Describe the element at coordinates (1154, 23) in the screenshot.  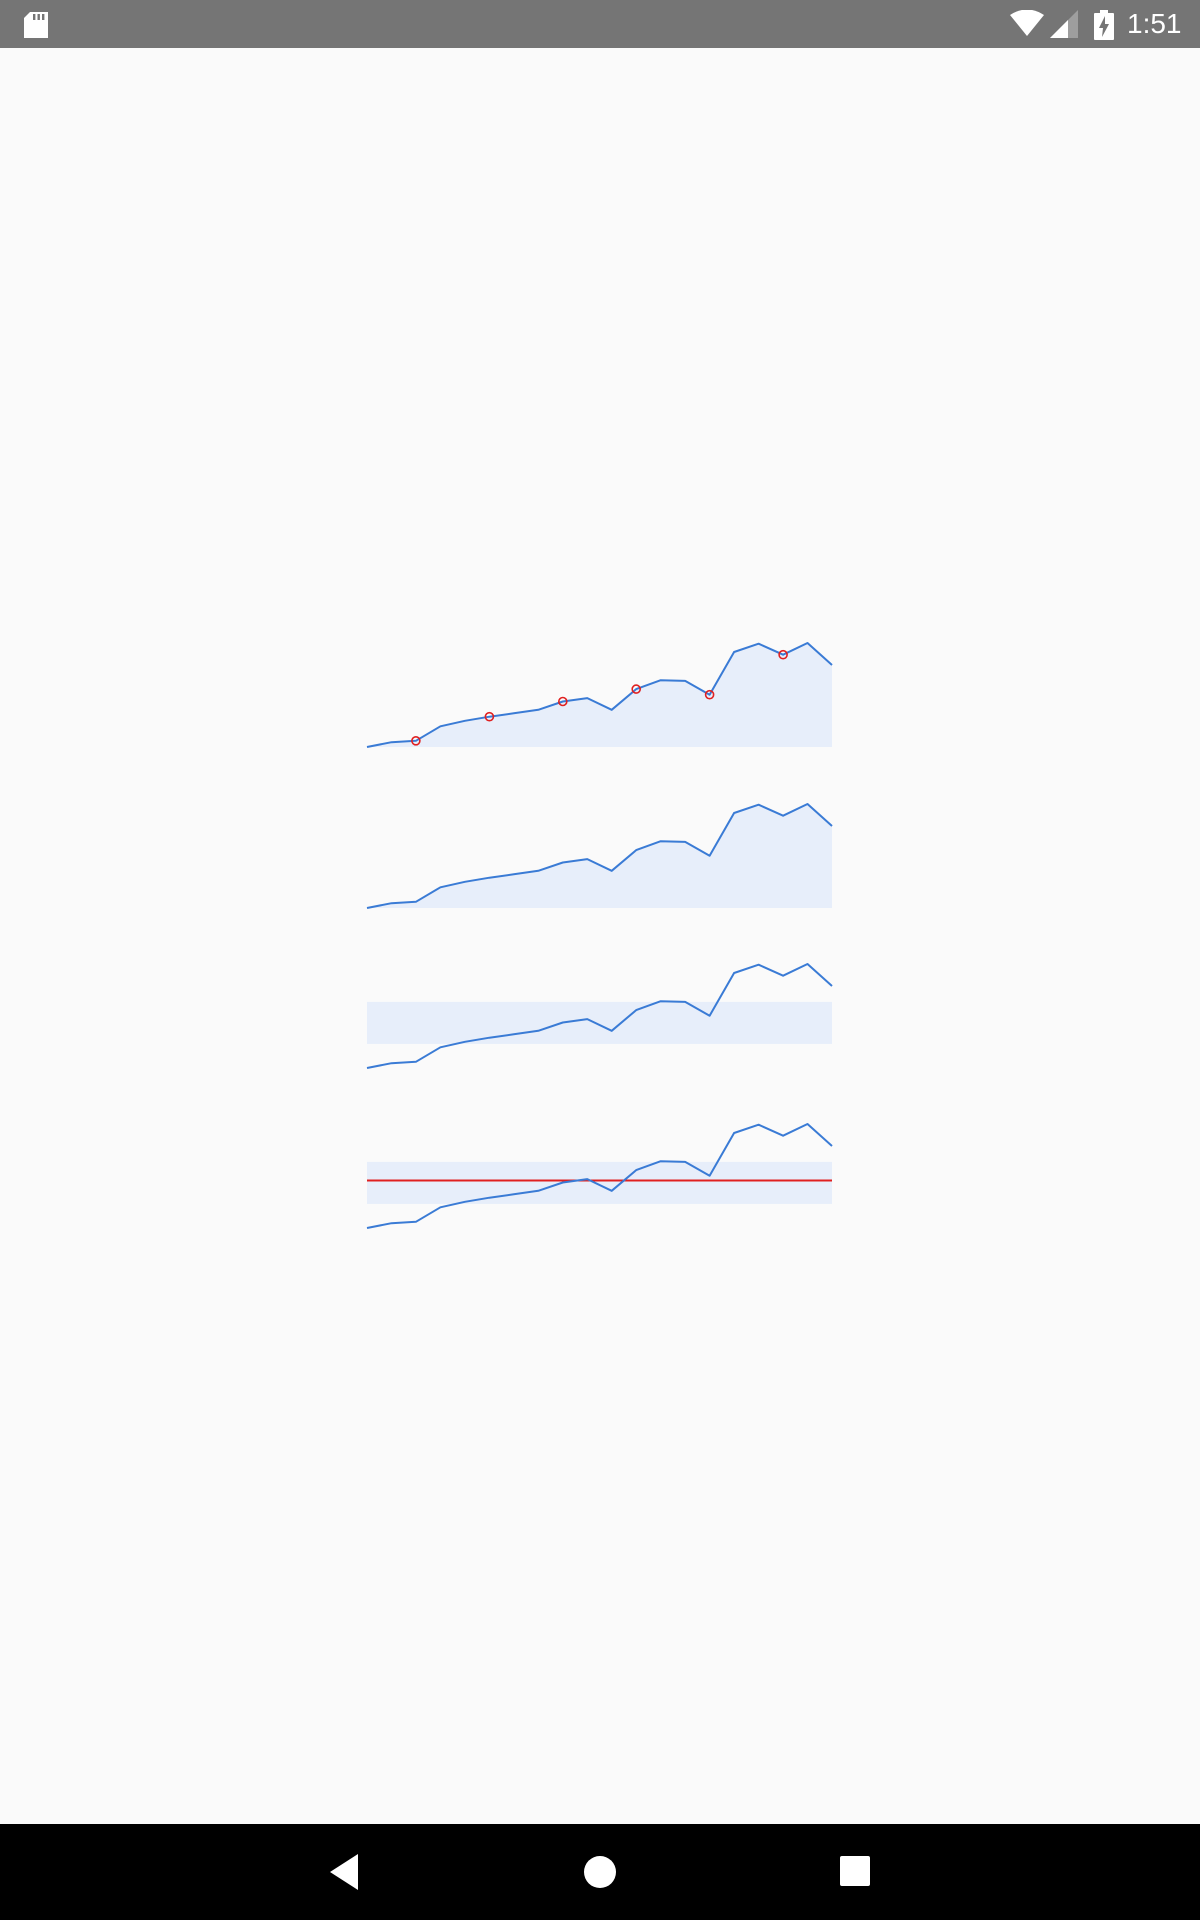
I see `status-bar-clock: 1:51` at that location.